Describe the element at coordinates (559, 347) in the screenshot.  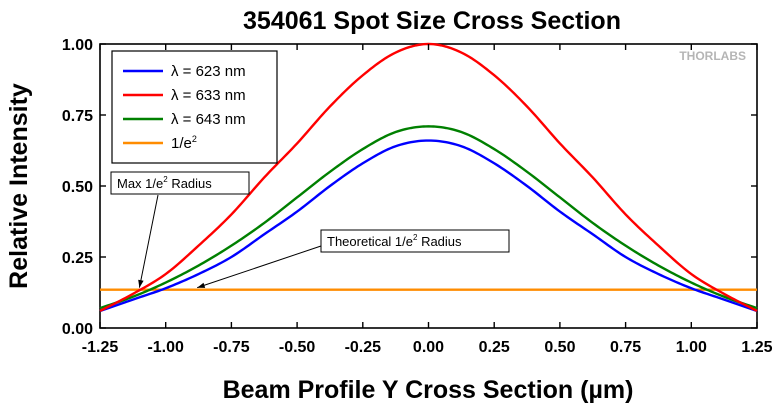
I see `x-tick-label: 0.50` at that location.